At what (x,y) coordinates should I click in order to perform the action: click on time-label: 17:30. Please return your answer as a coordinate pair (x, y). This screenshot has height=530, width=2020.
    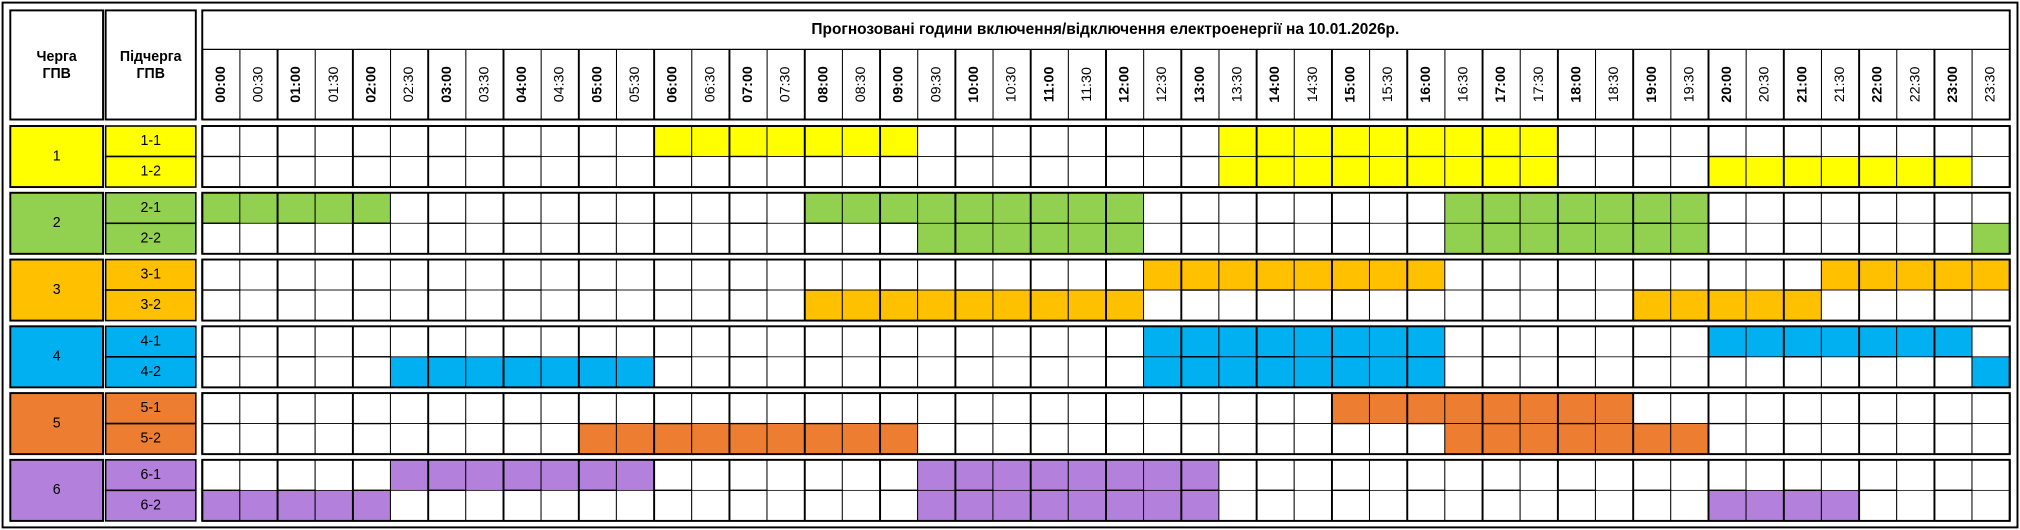
    Looking at the image, I should click on (1539, 84).